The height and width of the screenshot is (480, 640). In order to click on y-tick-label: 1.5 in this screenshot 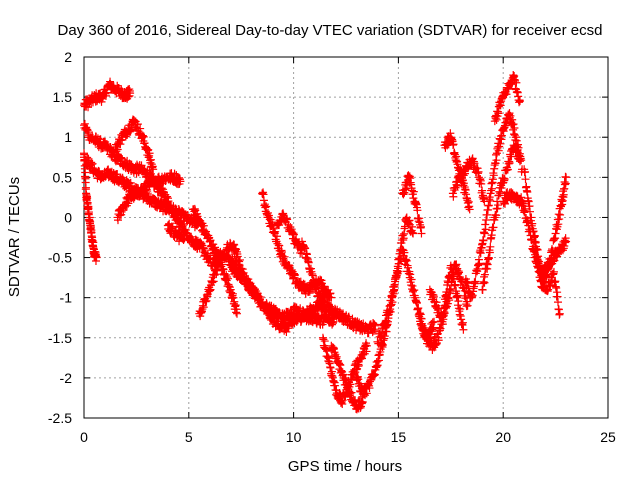, I will do `click(63, 97)`.